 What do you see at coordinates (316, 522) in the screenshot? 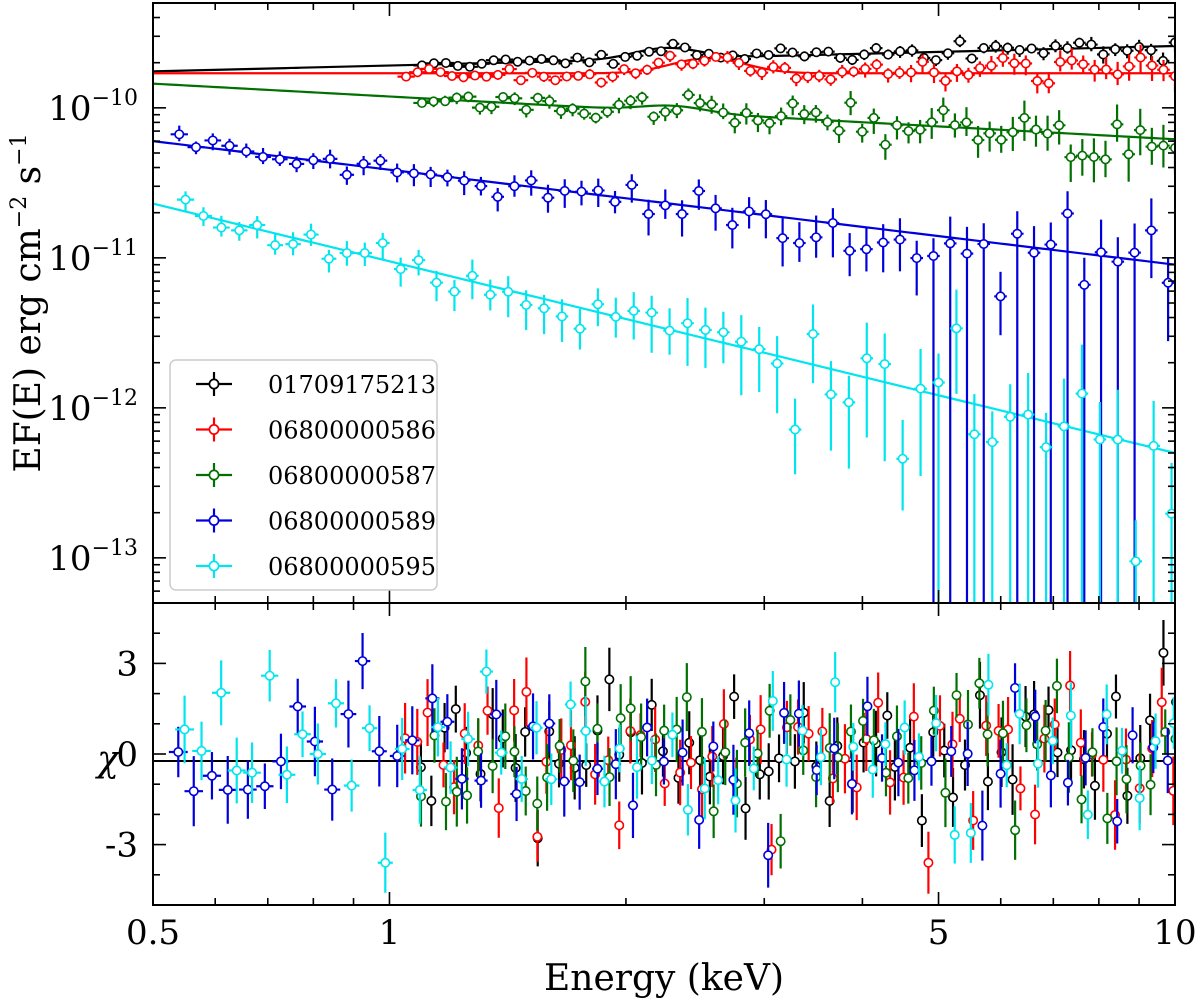
I see `legend-entry-06800000589: 06800000589` at bounding box center [316, 522].